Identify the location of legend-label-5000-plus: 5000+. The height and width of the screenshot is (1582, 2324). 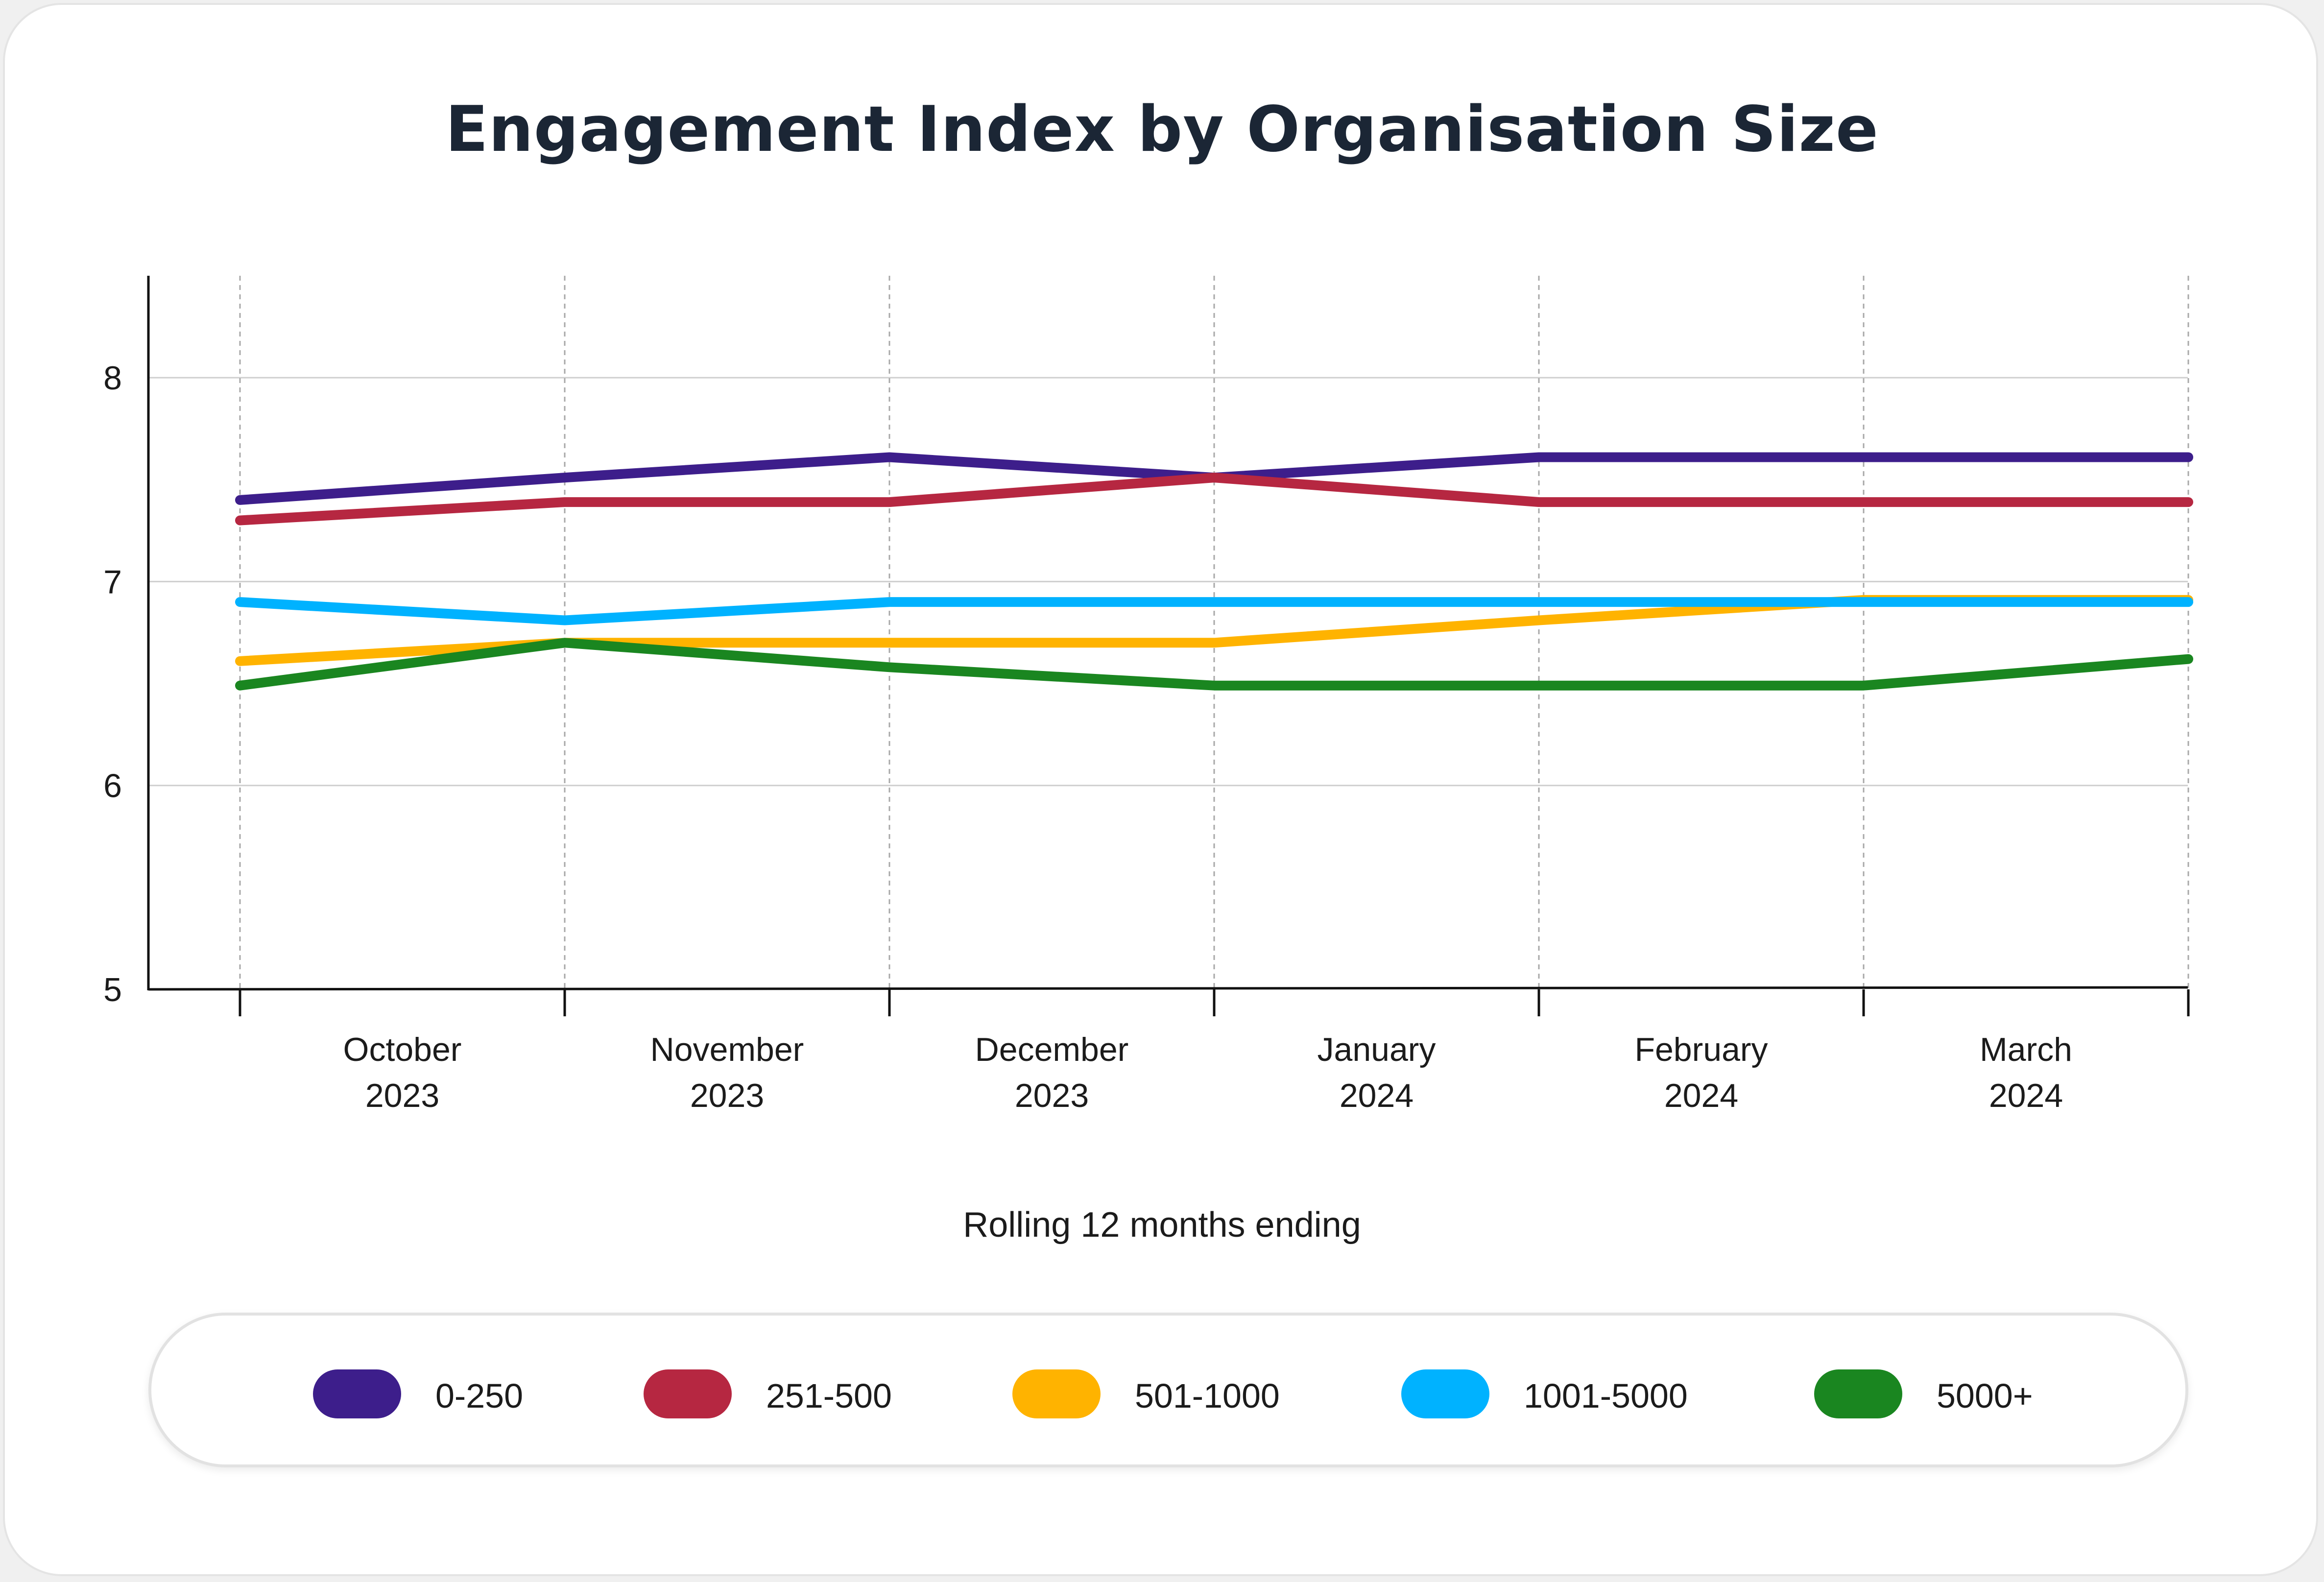
(1985, 1396).